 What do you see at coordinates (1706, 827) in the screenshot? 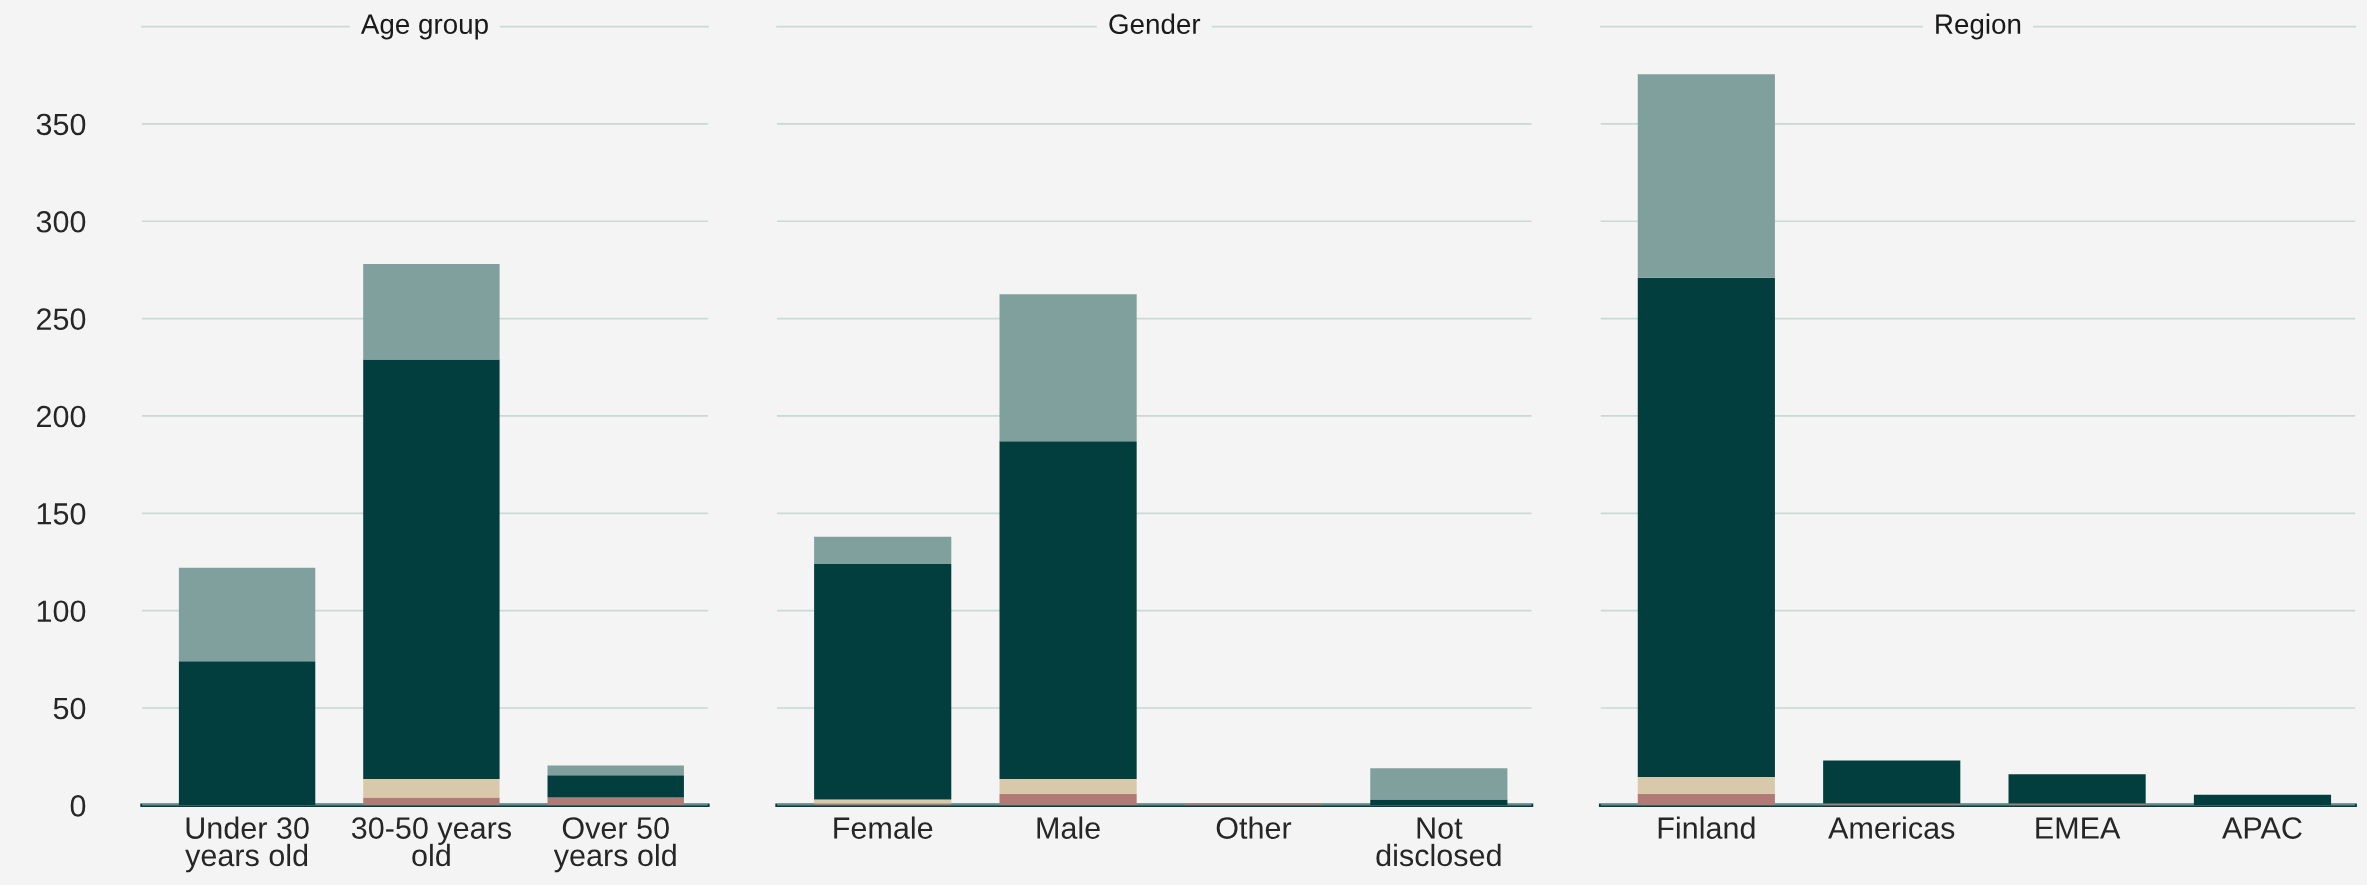
I see `x-tick-label: Finland` at bounding box center [1706, 827].